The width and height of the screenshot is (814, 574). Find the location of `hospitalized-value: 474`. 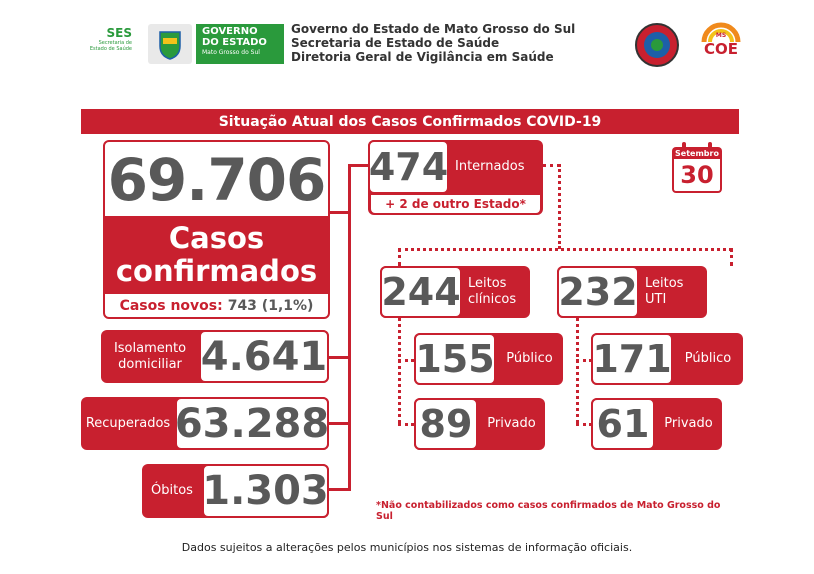

hospitalized-value: 474 is located at coordinates (408, 167).